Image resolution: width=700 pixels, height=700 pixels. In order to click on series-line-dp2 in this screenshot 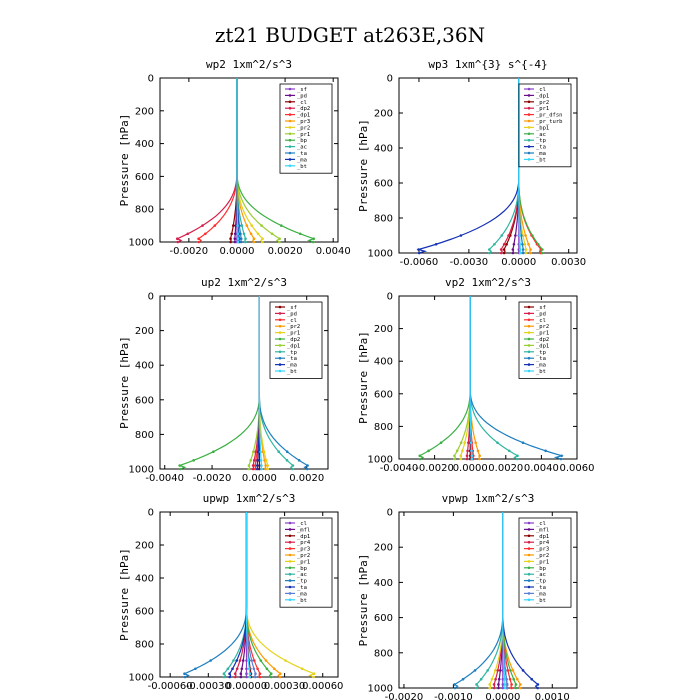, I will do `click(444, 378)`.